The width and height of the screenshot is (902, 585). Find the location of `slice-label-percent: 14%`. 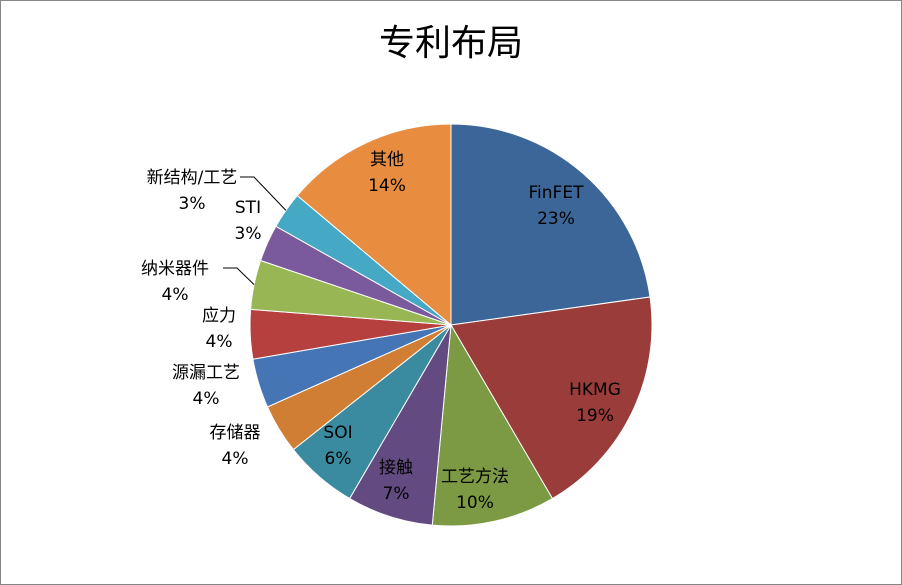

slice-label-percent: 14% is located at coordinates (387, 186).